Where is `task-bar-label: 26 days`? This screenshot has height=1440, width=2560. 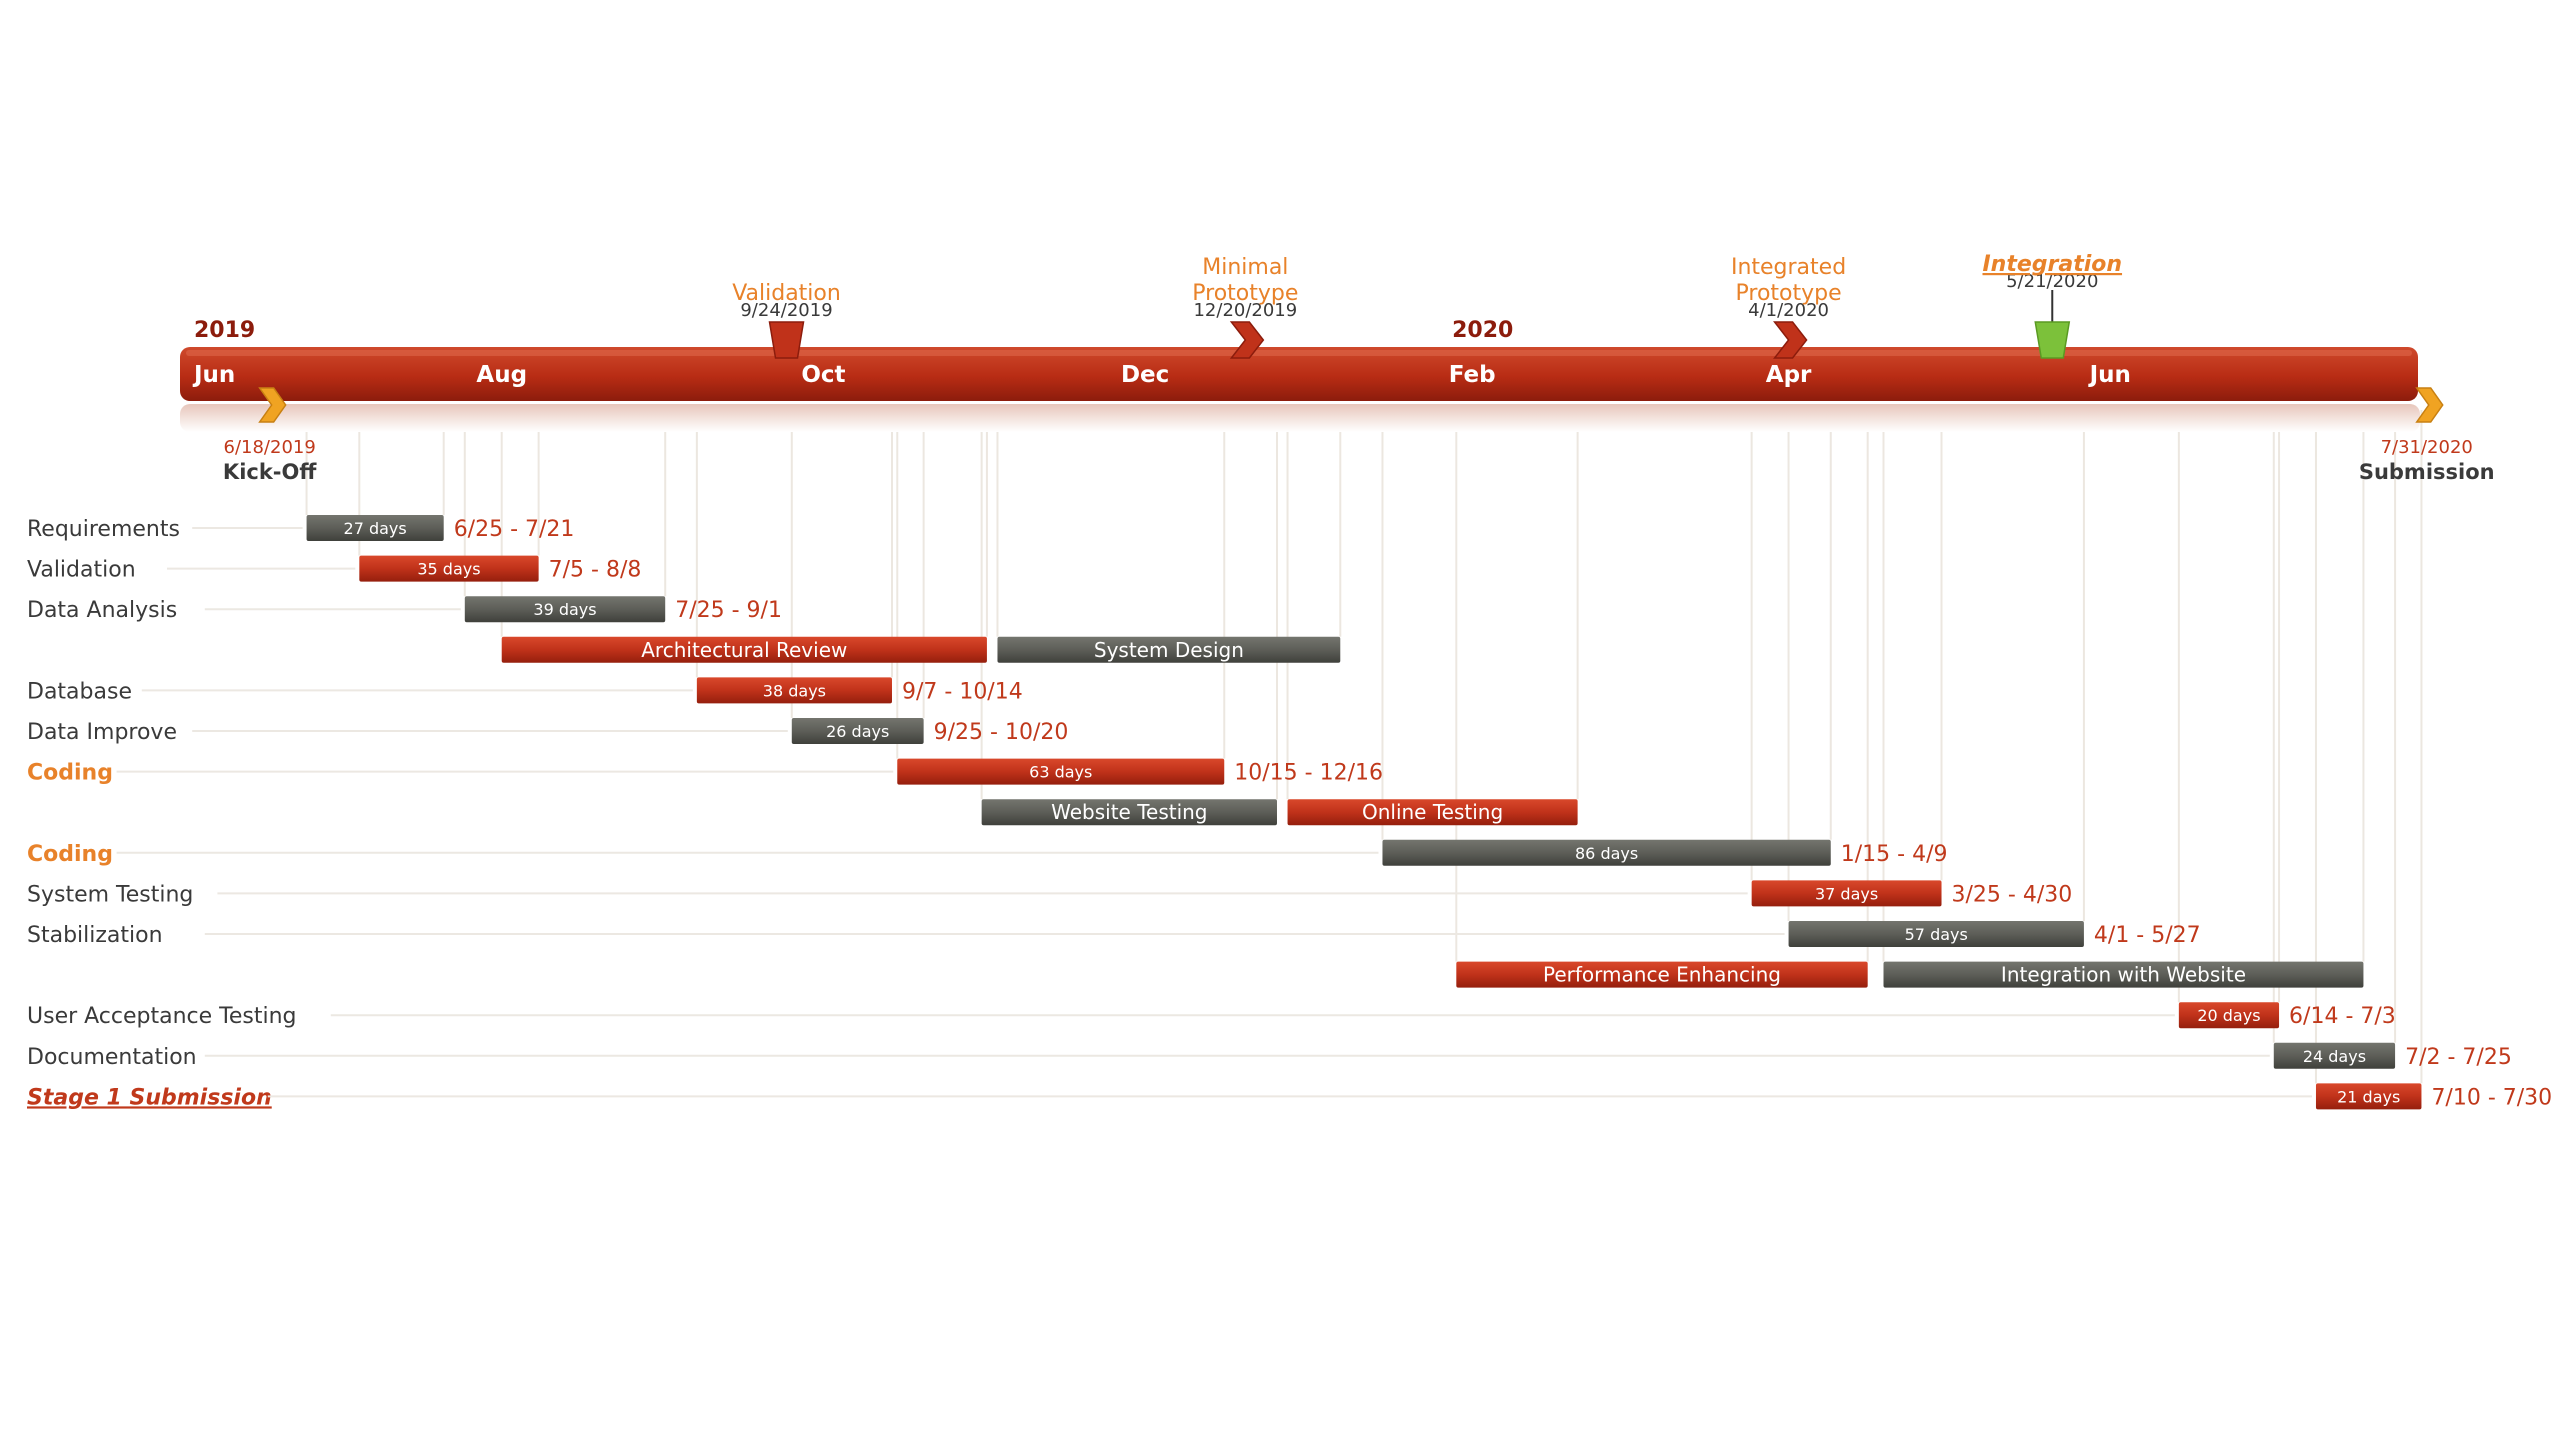
task-bar-label: 26 days is located at coordinates (857, 731).